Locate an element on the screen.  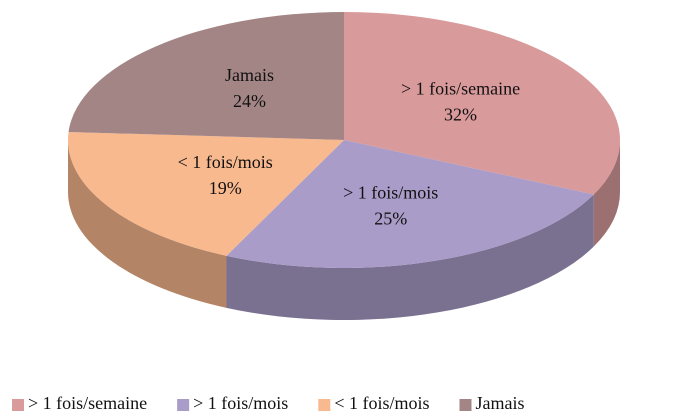
legend-label: > 1 fois/semaine is located at coordinates (87, 403).